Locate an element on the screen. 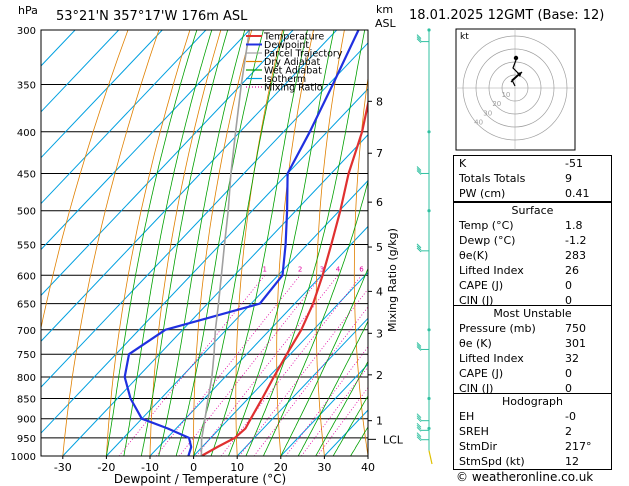 The image size is (629, 486). hodograph-row: StmDir 217° is located at coordinates (532, 446).